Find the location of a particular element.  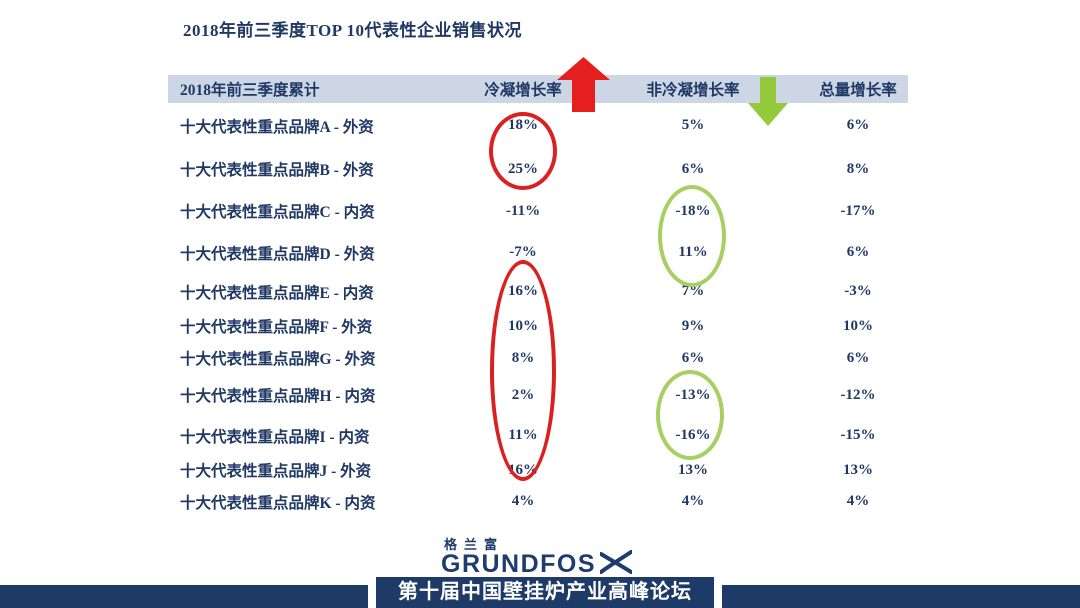

noncondensing-cell: 5% is located at coordinates (693, 125).